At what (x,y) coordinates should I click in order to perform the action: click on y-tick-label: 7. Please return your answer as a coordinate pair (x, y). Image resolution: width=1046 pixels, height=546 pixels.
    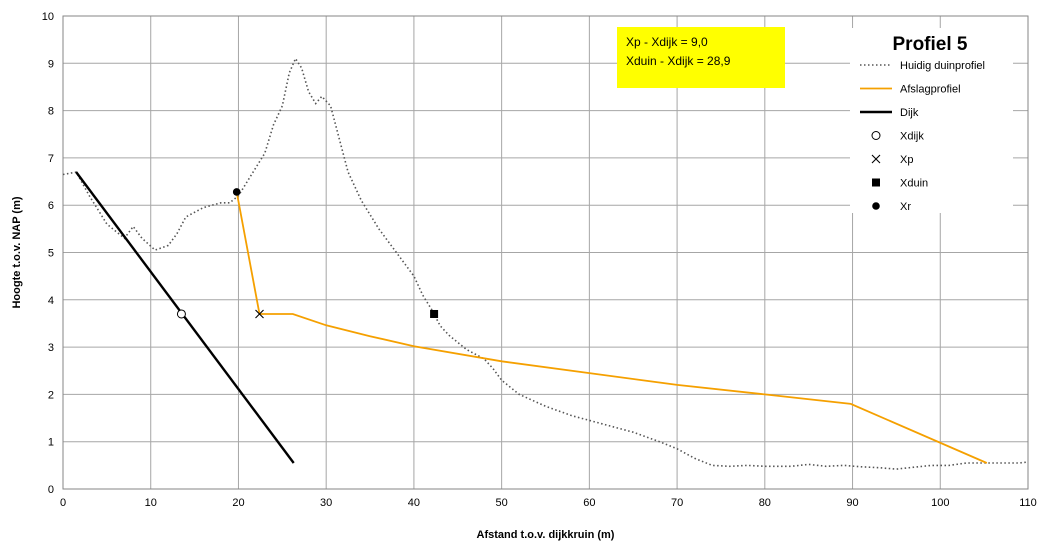
    Looking at the image, I should click on (51, 159).